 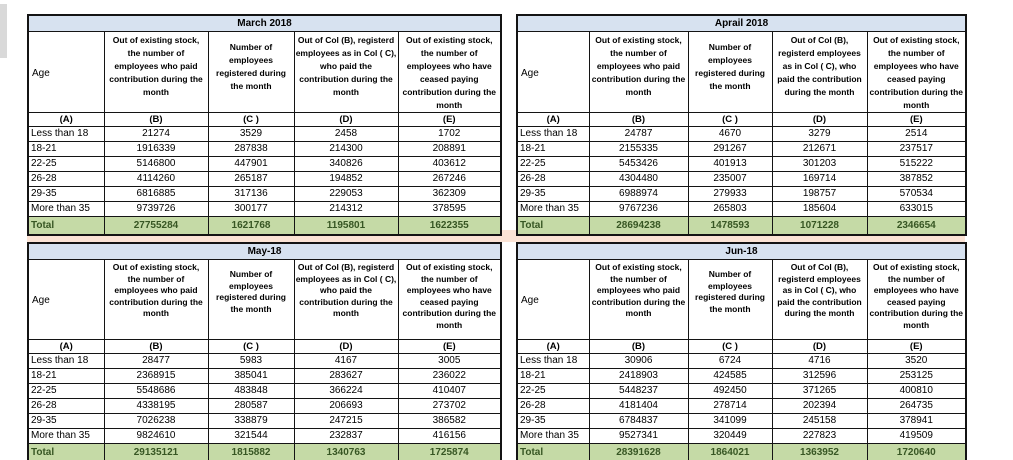 I want to click on total-row: Total 27755284 1621768 1195801 1622355, so click(x=264, y=226).